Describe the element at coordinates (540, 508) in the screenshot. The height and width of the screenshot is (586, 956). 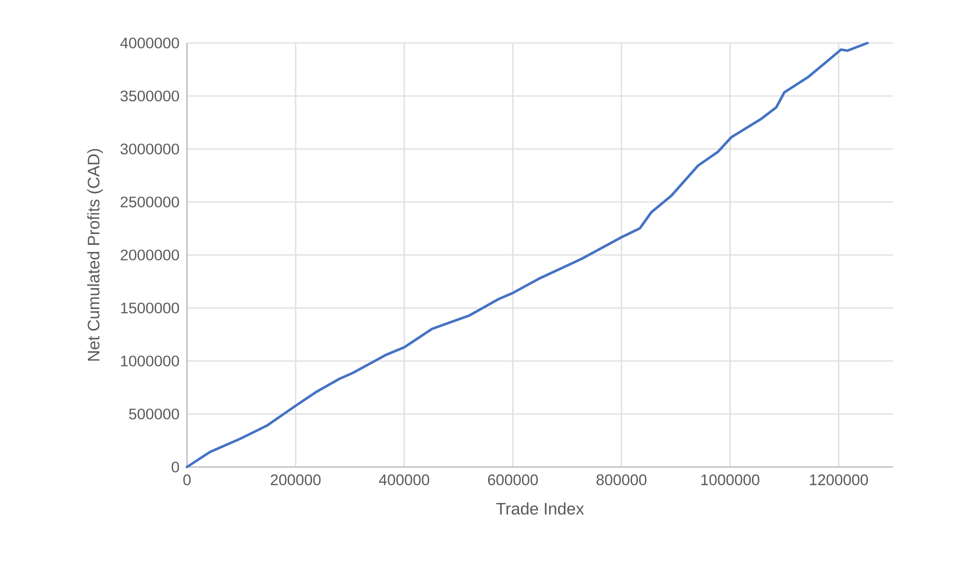
I see `x-axis-title: Trade Index` at that location.